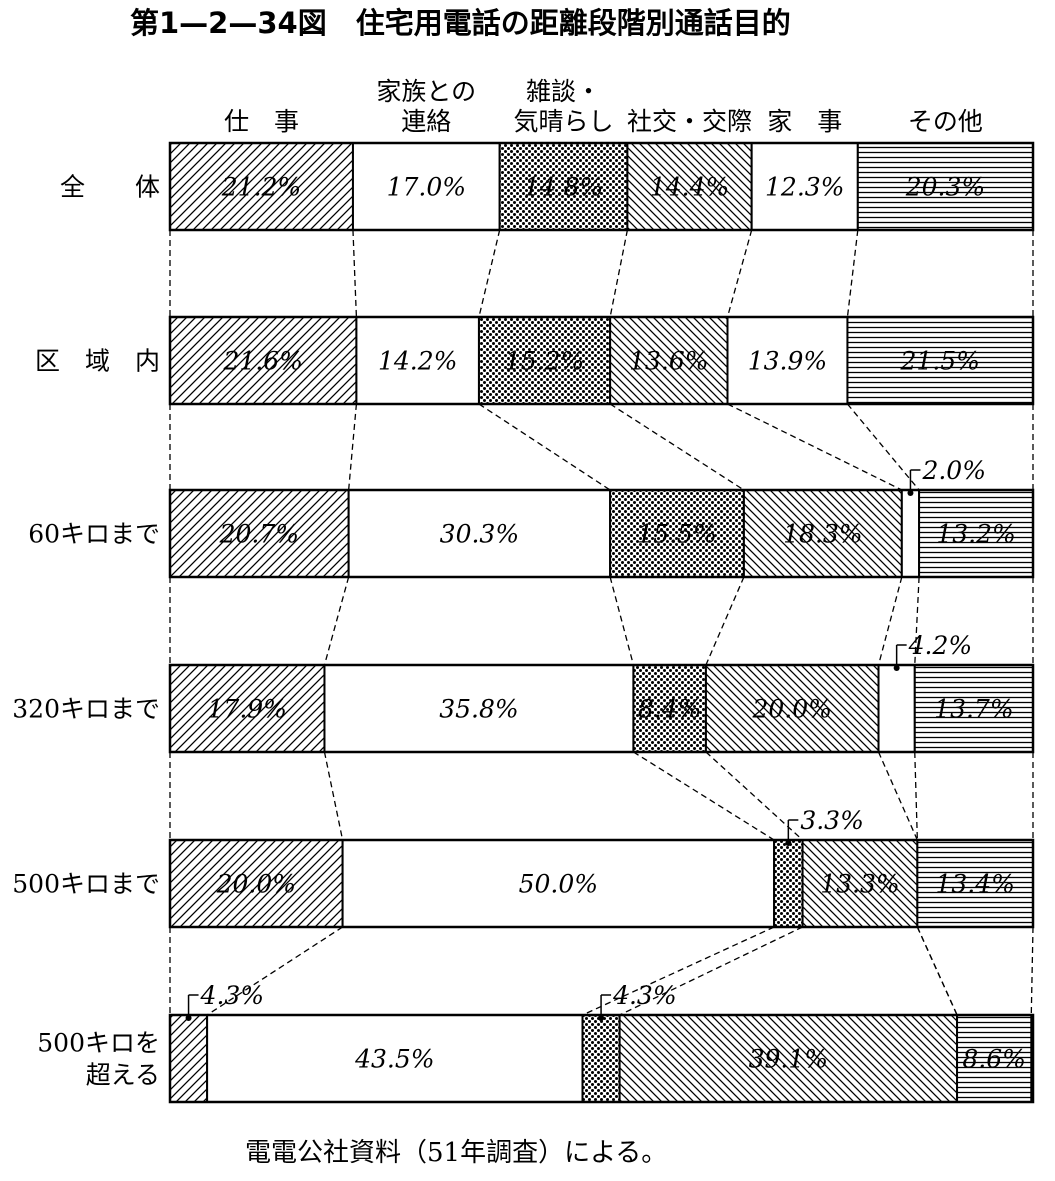 This screenshot has height=1181, width=1055. What do you see at coordinates (787, 361) in the screenshot?
I see `value-label: 13.9%` at bounding box center [787, 361].